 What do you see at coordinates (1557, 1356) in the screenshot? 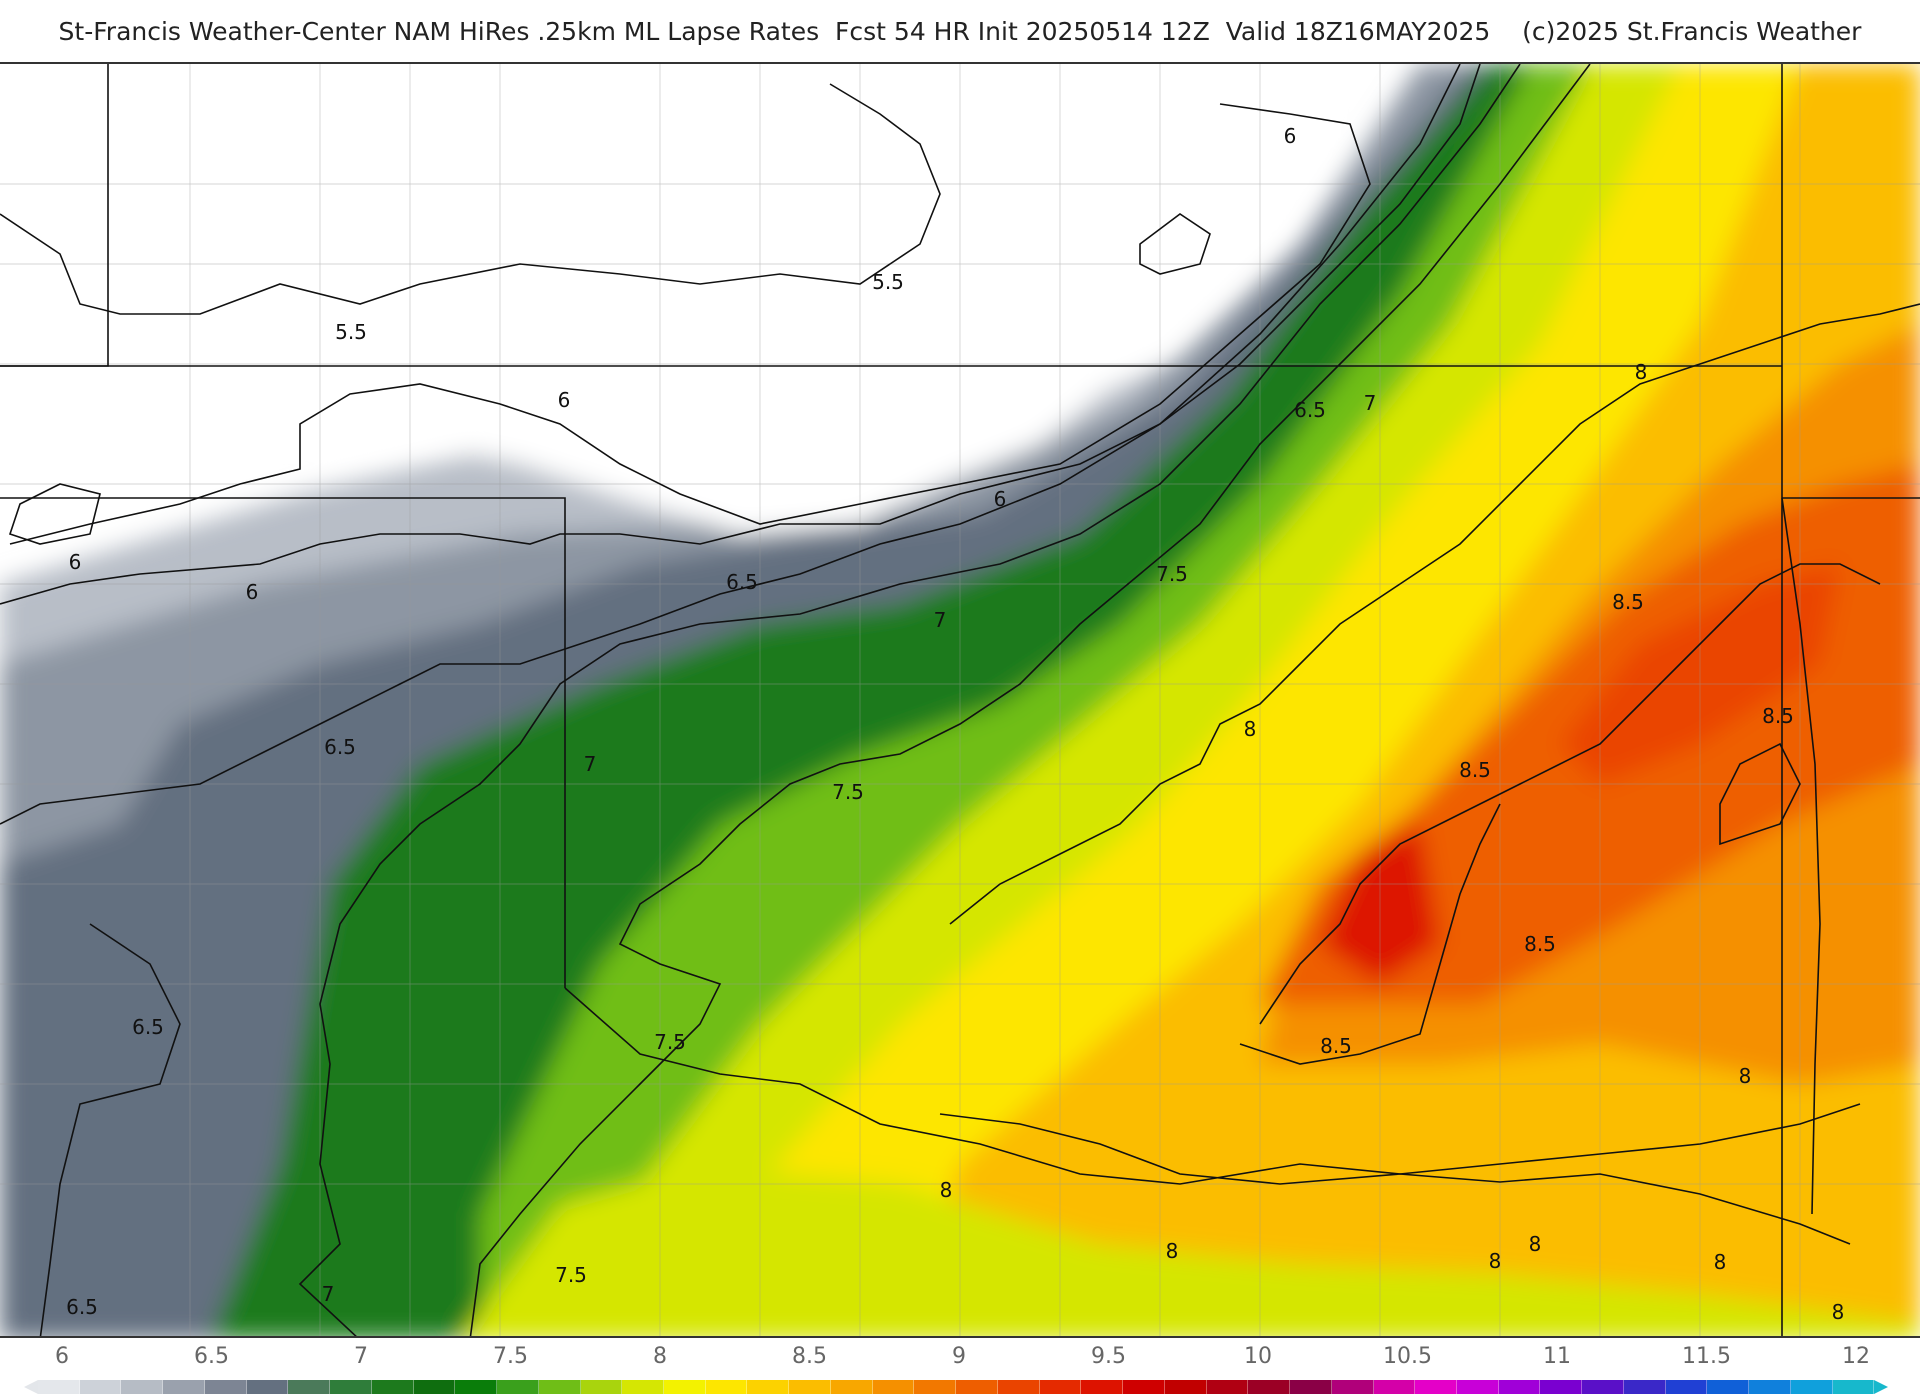
I see `legend-tick-label: 11` at bounding box center [1557, 1356].